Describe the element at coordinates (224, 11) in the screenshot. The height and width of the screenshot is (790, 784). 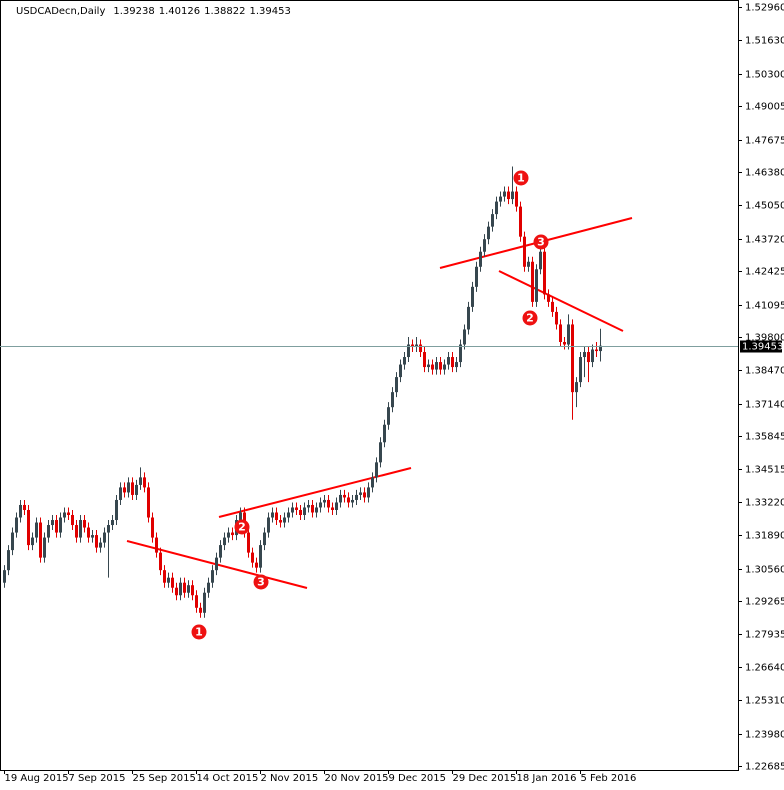
I see `header-low: 1.38822` at that location.